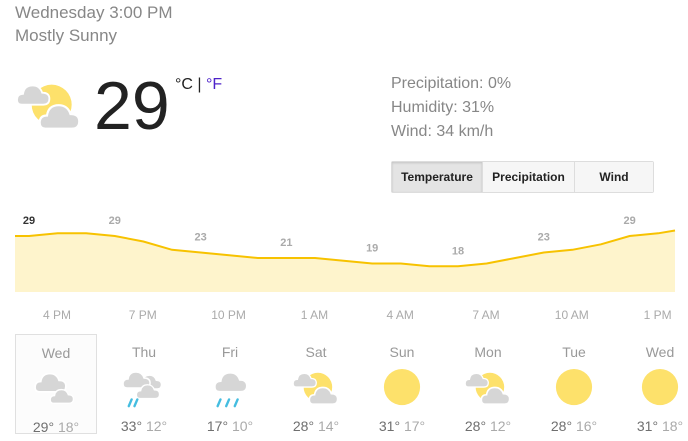 Image resolution: width=688 pixels, height=441 pixels. What do you see at coordinates (131, 426) in the screenshot?
I see `high-temp: 33°` at bounding box center [131, 426].